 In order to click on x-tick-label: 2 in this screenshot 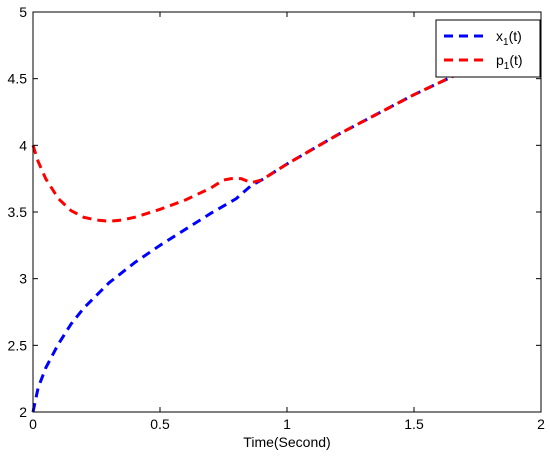, I will do `click(541, 424)`.